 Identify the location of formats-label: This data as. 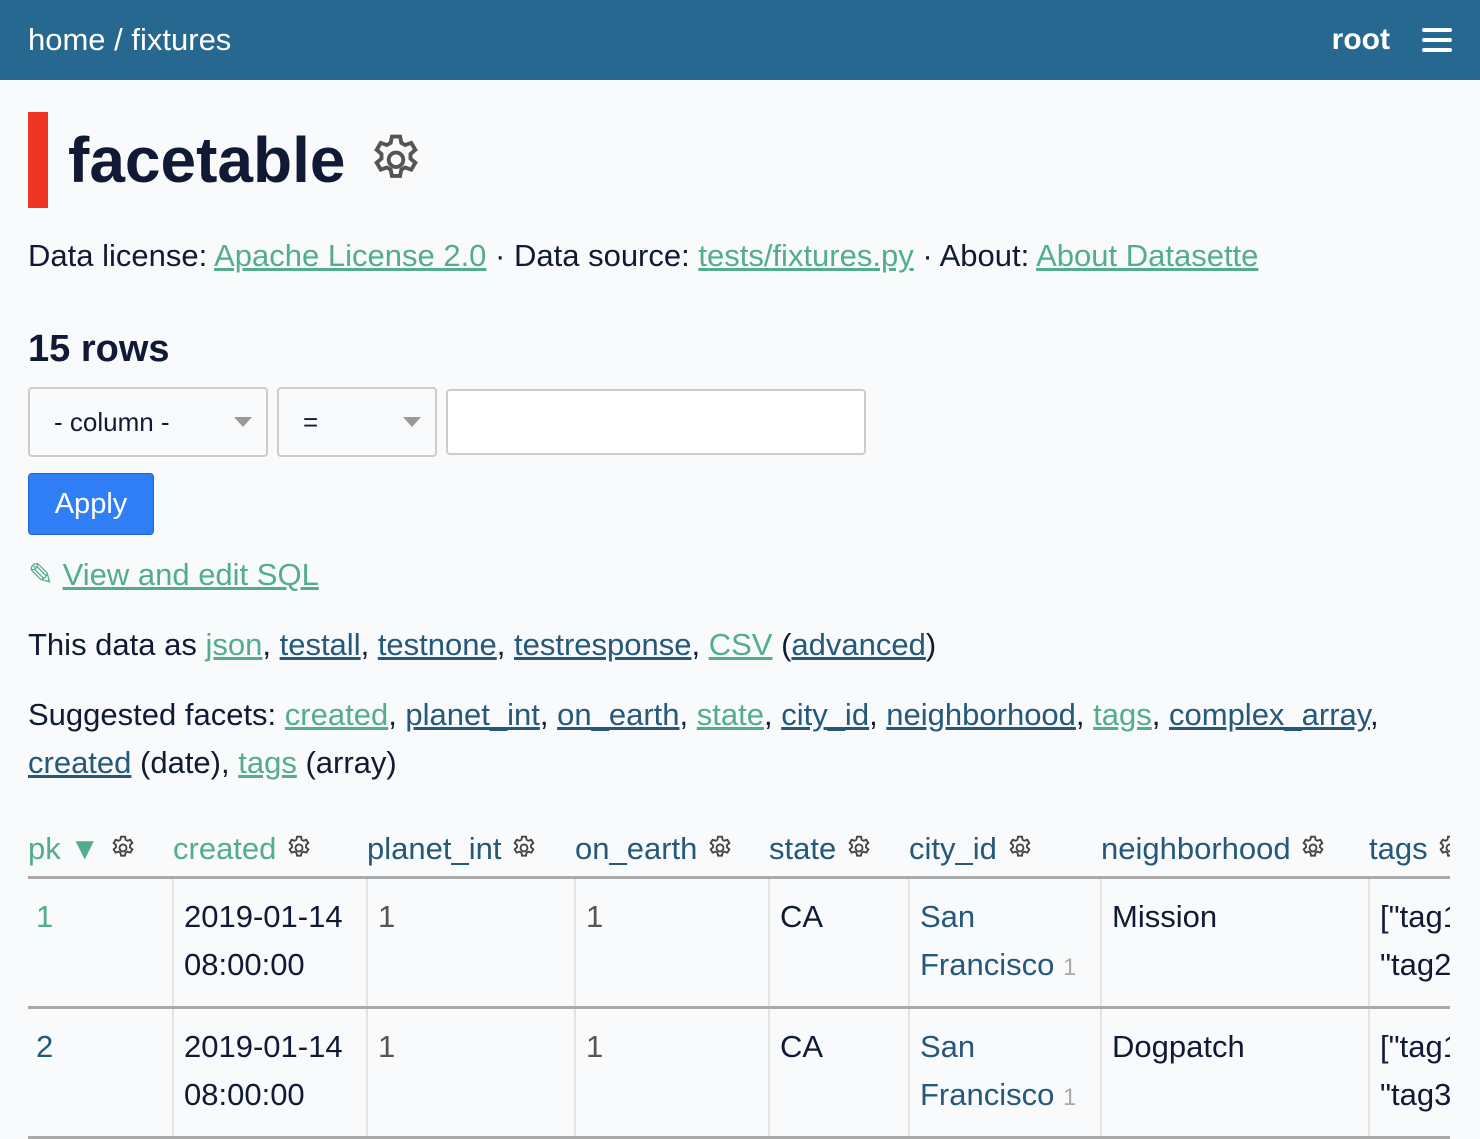
(117, 644).